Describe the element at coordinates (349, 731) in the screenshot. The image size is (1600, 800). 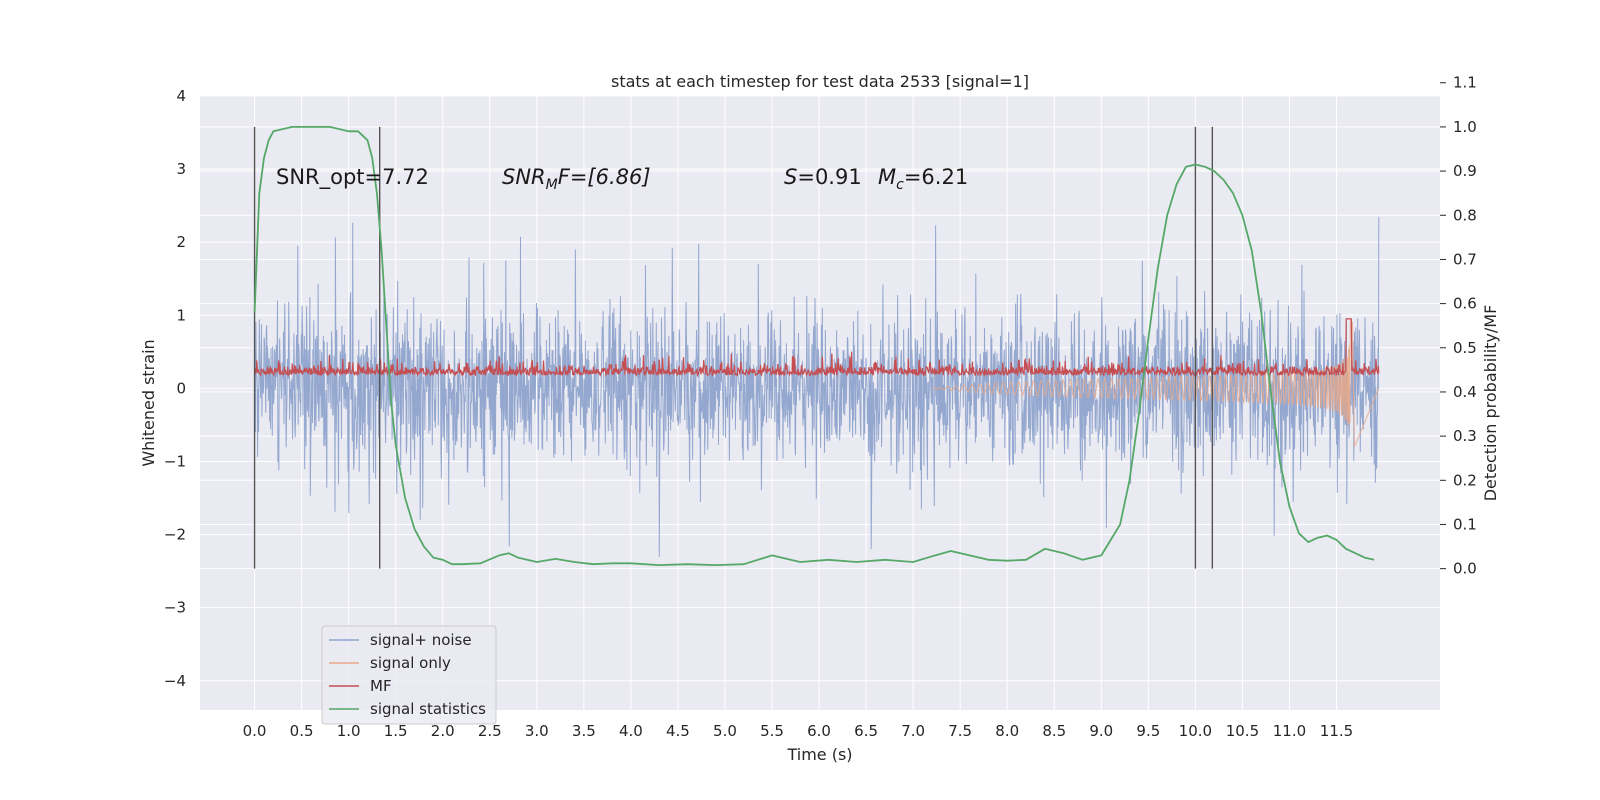
I see `x-tick-label: 1.0` at that location.